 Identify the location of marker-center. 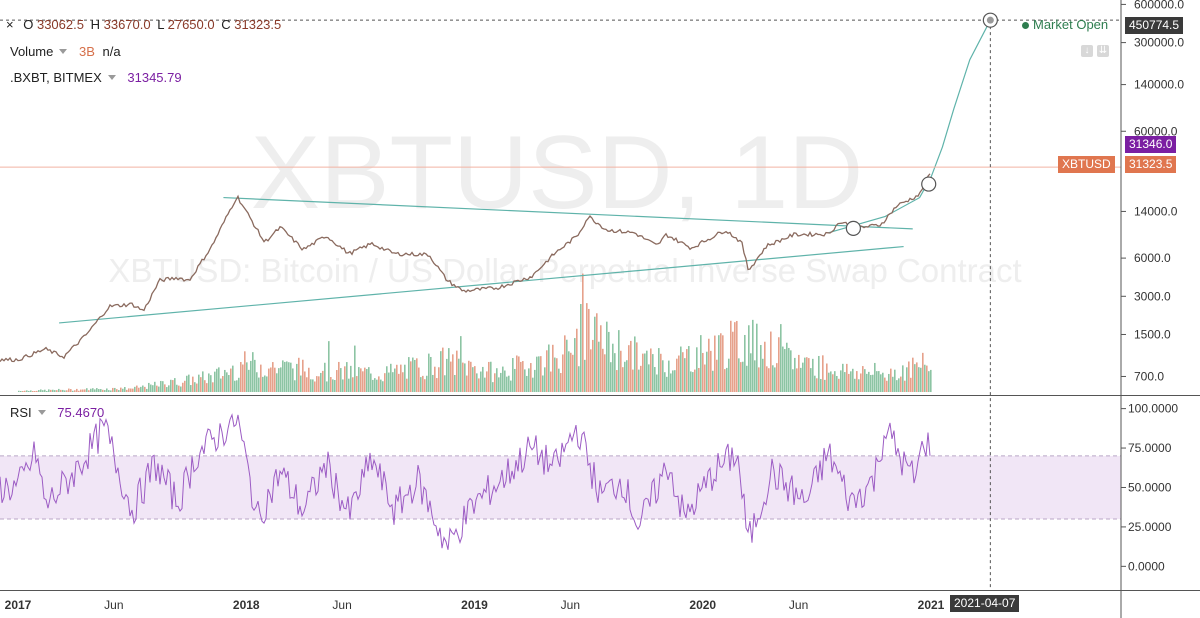
(990, 20).